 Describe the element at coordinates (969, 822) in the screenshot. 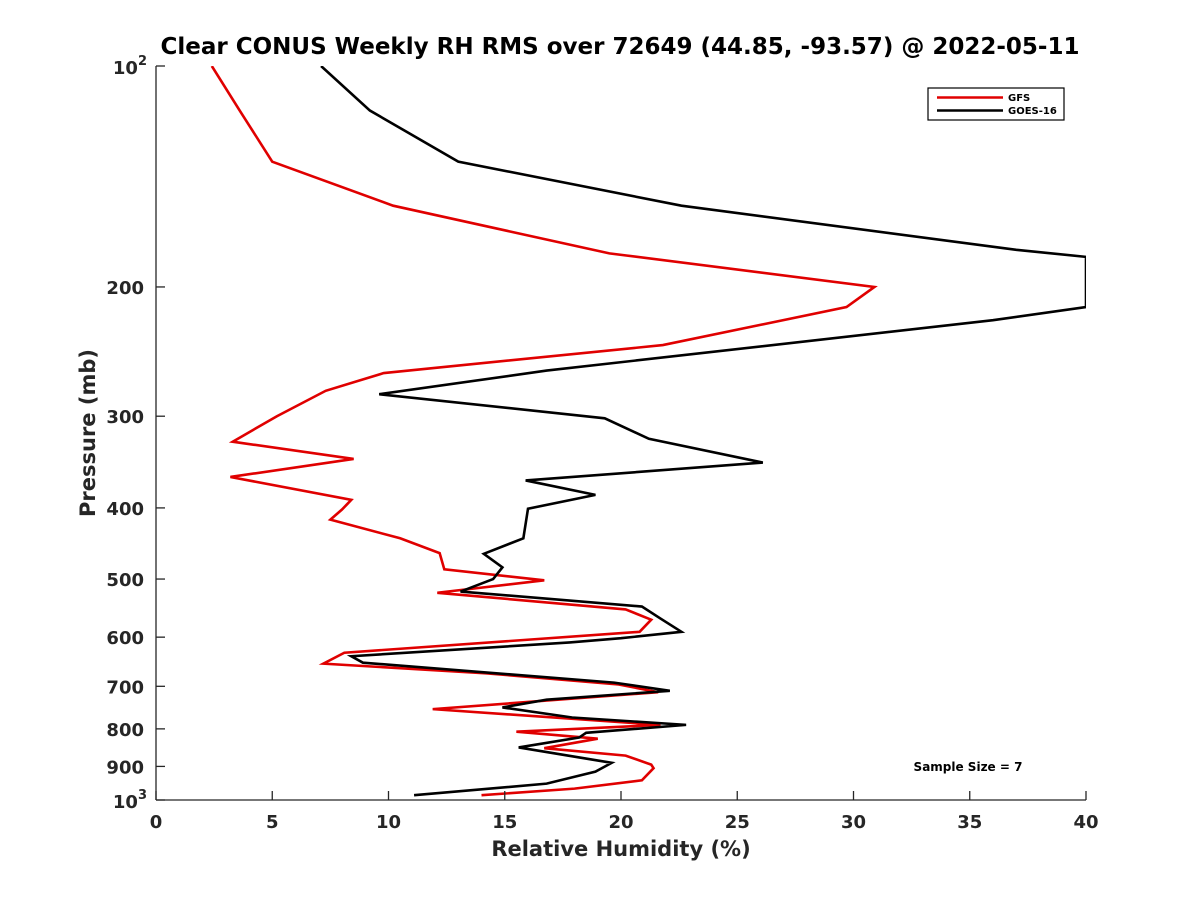

I see `x-tick-label: 35` at that location.